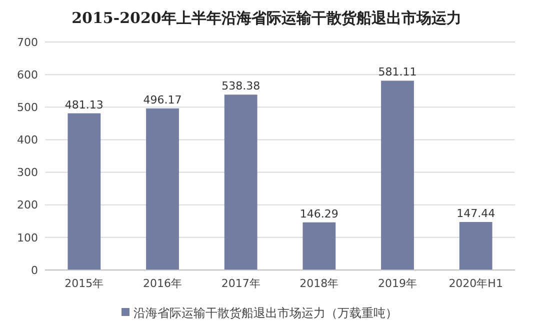  Describe the element at coordinates (27, 173) in the screenshot. I see `y-tick-label: 300` at that location.